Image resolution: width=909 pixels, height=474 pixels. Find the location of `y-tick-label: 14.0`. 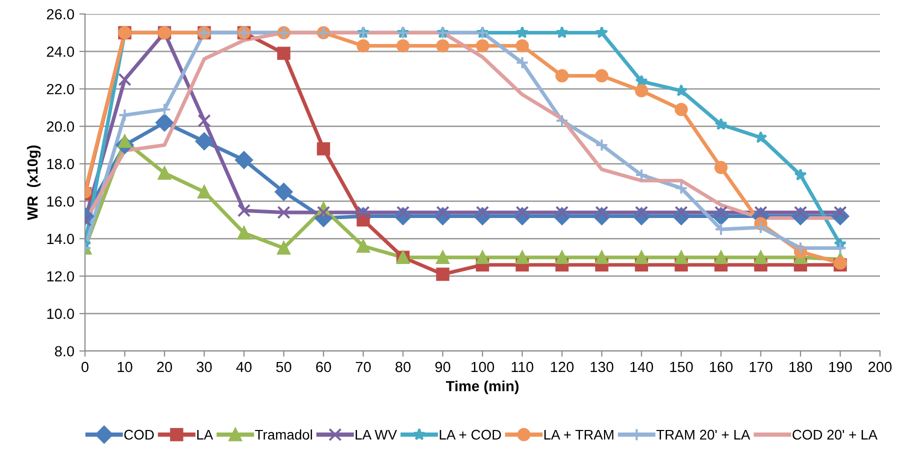

y-tick-label: 14.0 is located at coordinates (60, 239).